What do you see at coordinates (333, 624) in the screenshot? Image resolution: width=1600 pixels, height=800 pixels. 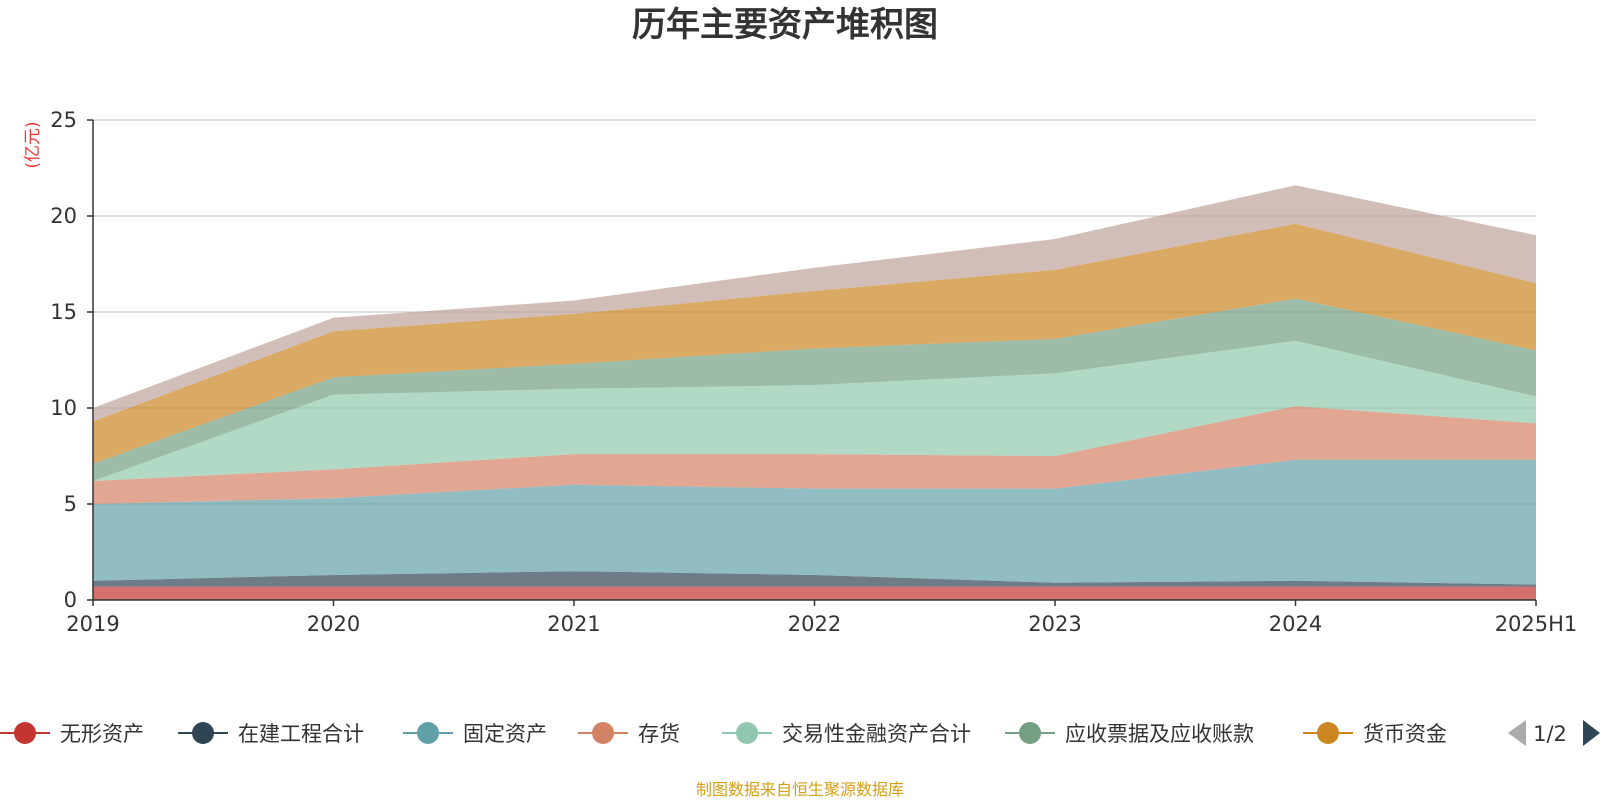 I see `x-tick-label: 2020` at bounding box center [333, 624].